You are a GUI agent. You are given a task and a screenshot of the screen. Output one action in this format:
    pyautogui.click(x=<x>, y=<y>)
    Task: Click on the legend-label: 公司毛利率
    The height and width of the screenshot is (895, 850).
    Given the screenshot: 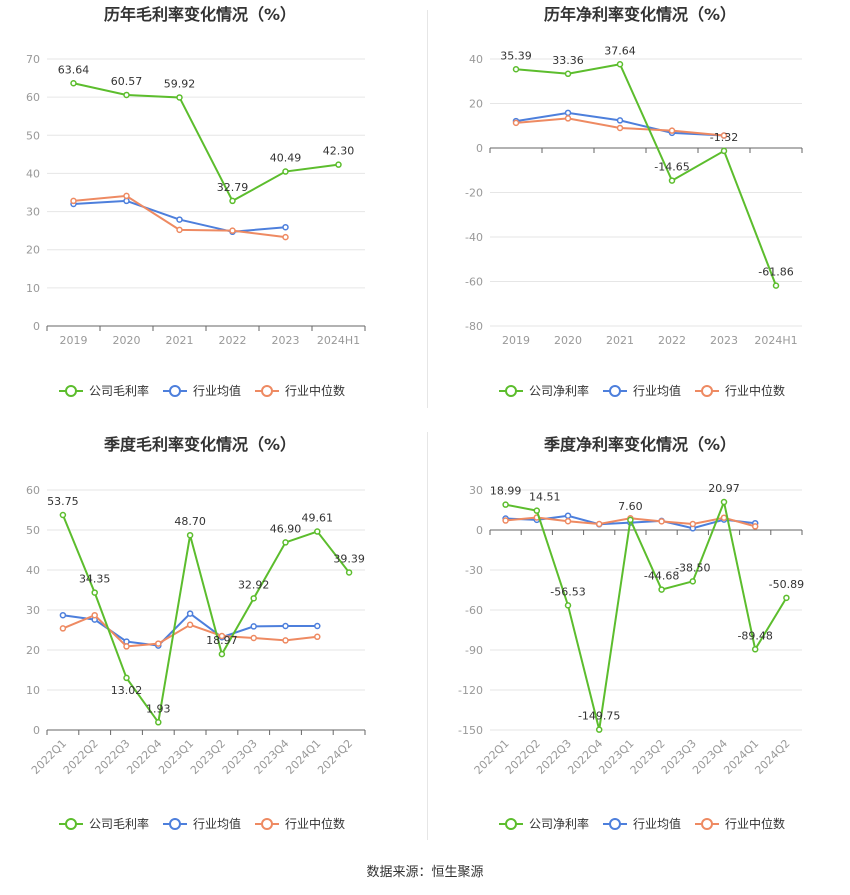 What is the action you would take?
    pyautogui.click(x=119, y=823)
    